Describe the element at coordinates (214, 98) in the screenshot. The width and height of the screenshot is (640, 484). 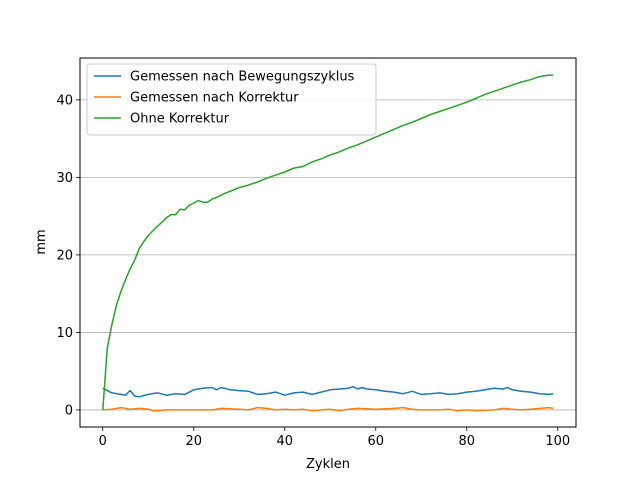
I see `legend-label: Gemessen nach Korrektur` at that location.